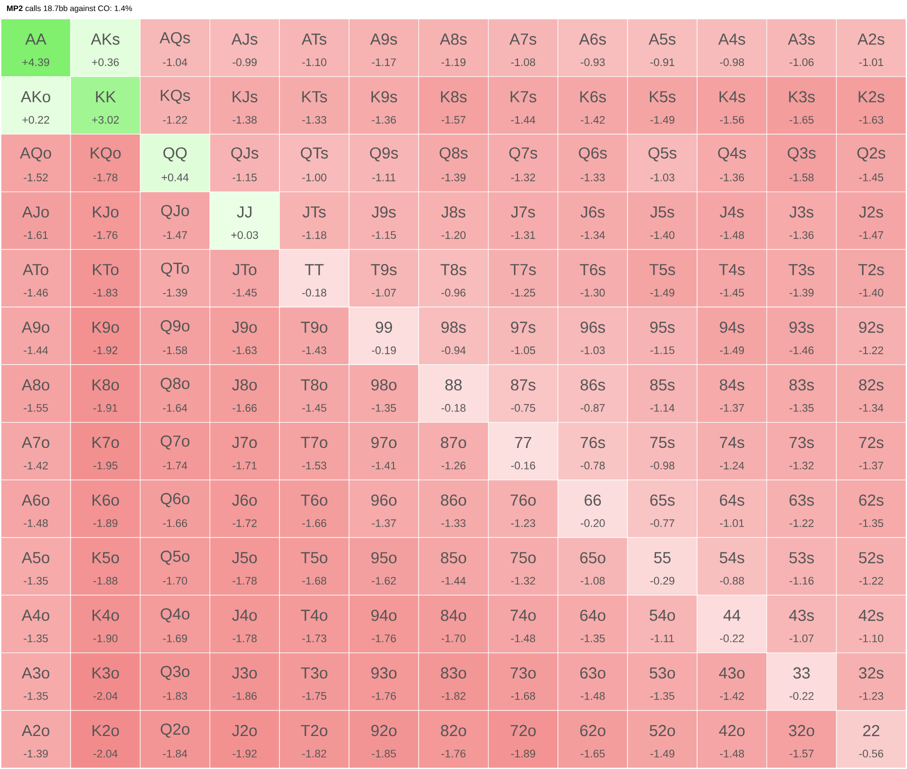 Image resolution: width=907 pixels, height=769 pixels. Describe the element at coordinates (454, 96) in the screenshot. I see `annotation: K8s` at that location.